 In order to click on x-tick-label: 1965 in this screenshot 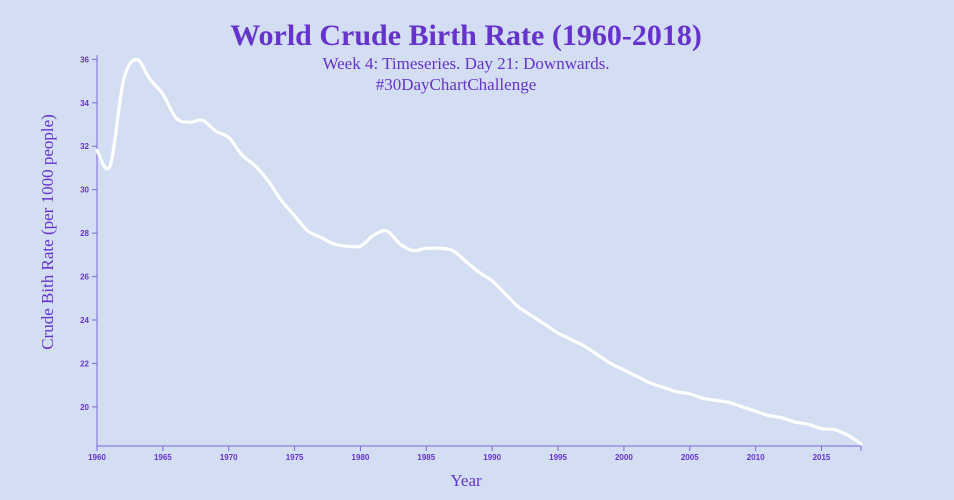, I will do `click(163, 457)`.